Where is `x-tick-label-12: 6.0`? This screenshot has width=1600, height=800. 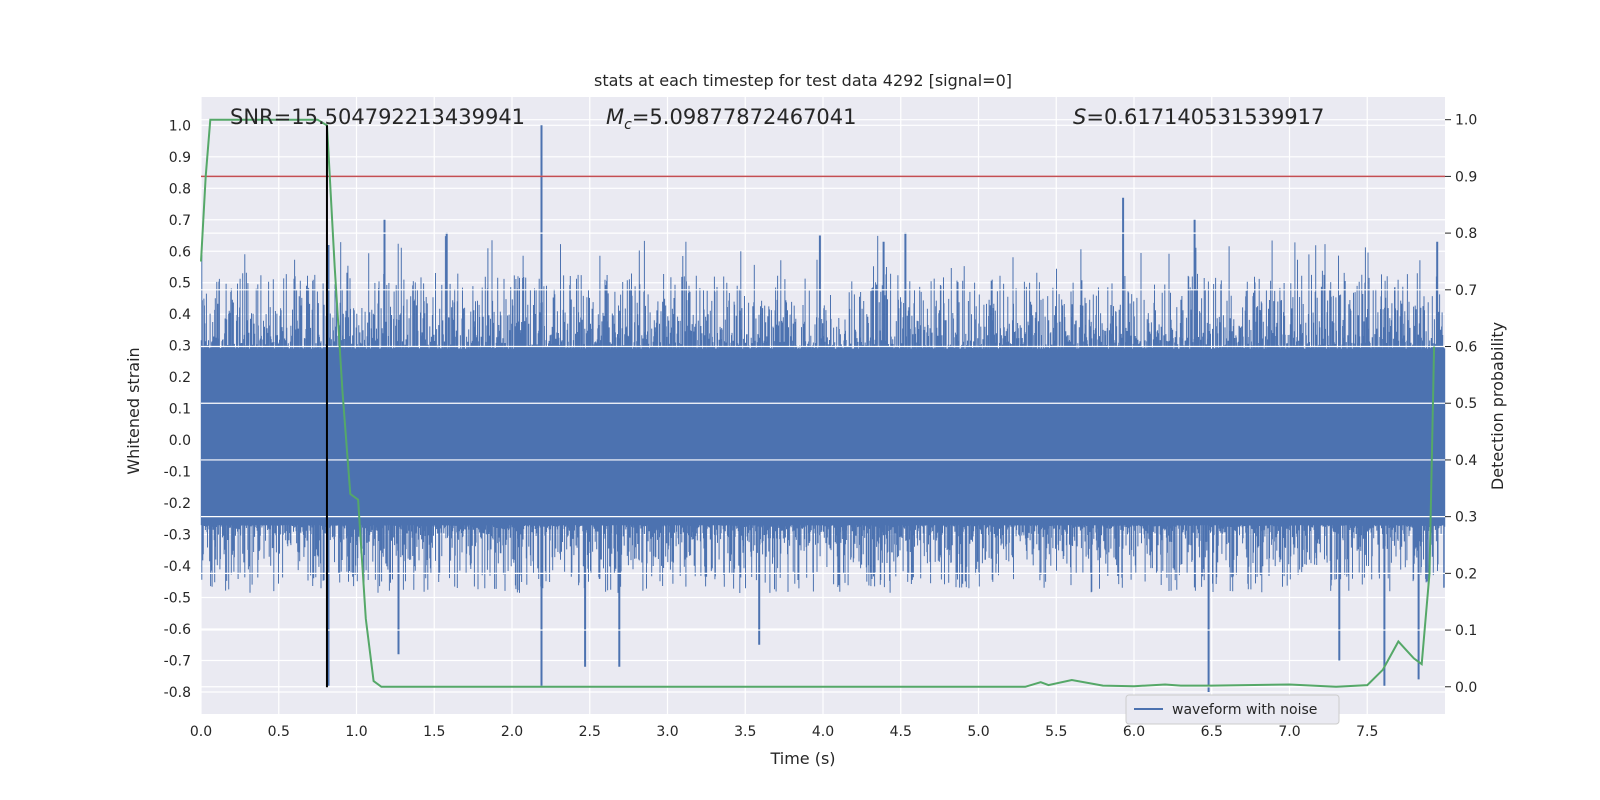 x-tick-label-12: 6.0 is located at coordinates (1134, 732).